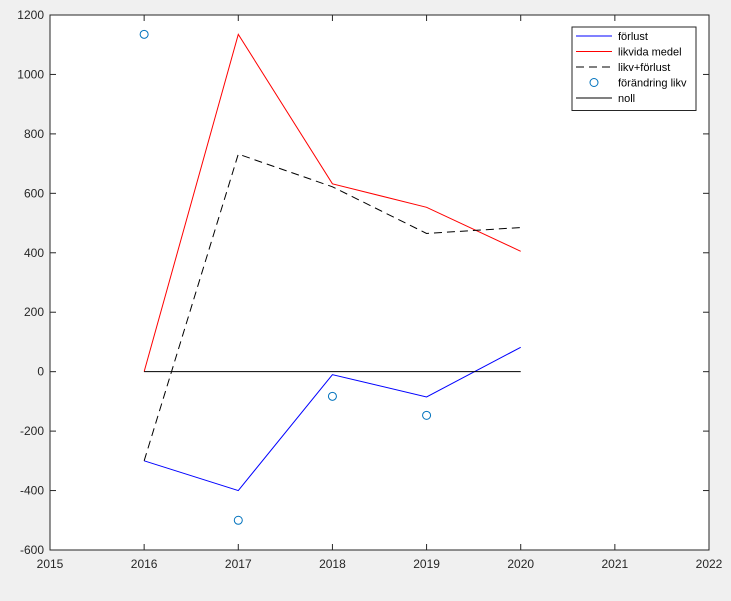 The height and width of the screenshot is (601, 731). Describe the element at coordinates (594, 82) in the screenshot. I see `legend-swatch-forandring-likv` at that location.